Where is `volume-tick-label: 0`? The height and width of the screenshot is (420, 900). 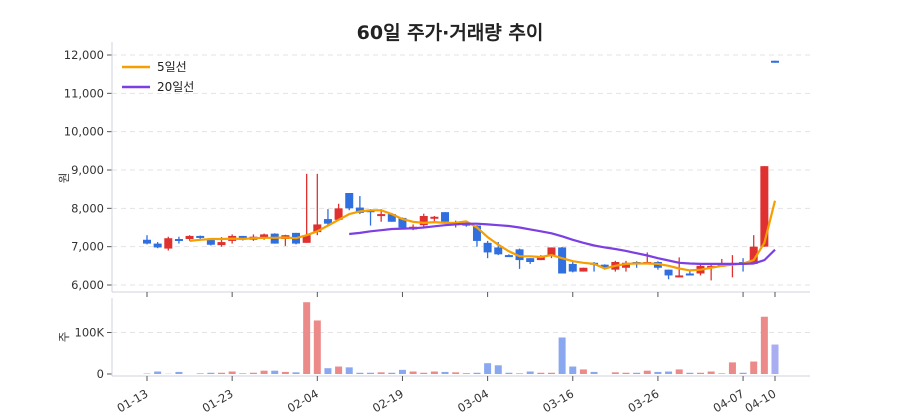 volume-tick-label: 0 is located at coordinates (100, 374).